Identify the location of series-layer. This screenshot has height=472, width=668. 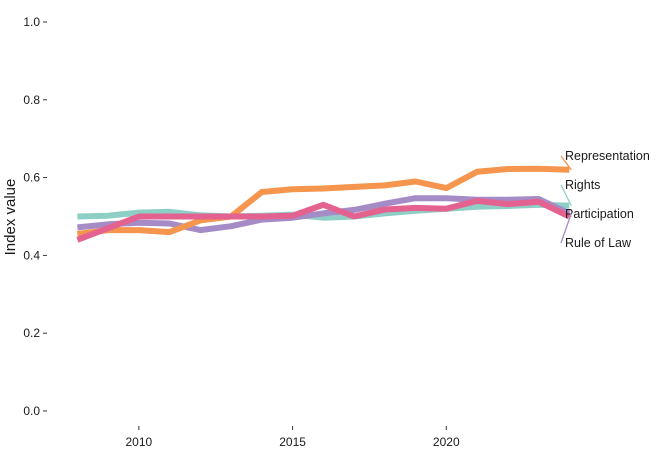
(323, 204).